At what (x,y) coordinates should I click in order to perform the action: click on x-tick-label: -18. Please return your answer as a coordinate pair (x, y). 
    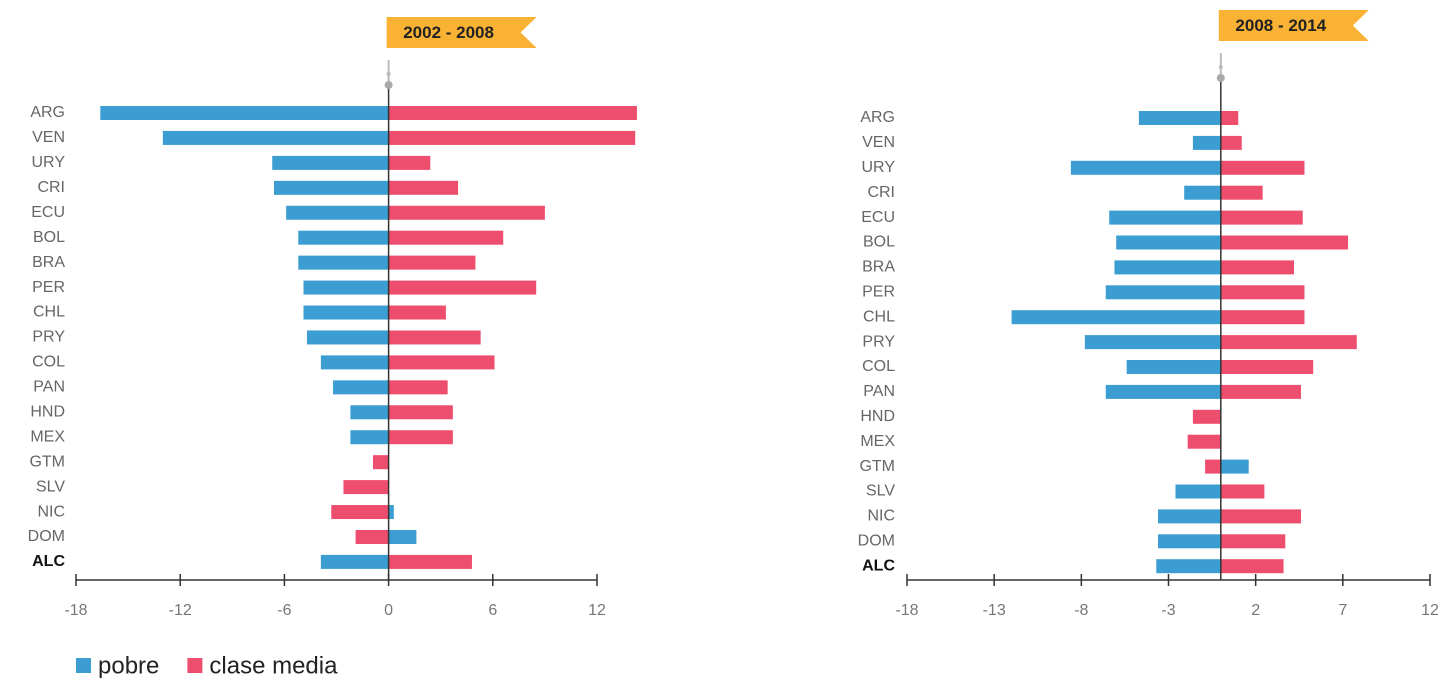
    Looking at the image, I should click on (906, 610).